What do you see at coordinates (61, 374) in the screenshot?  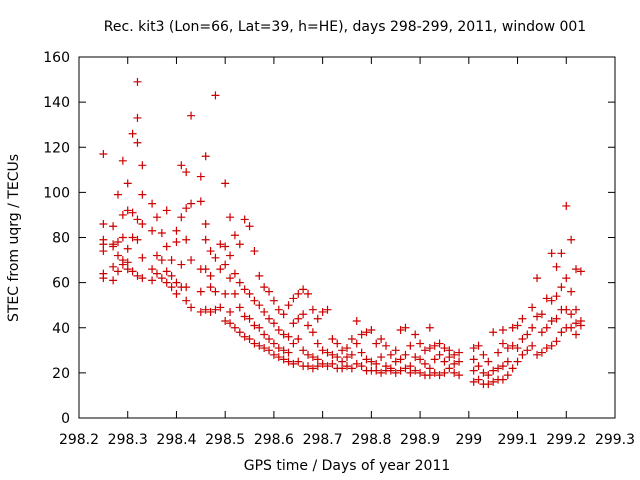 I see `y-tick-label: 20` at bounding box center [61, 374].